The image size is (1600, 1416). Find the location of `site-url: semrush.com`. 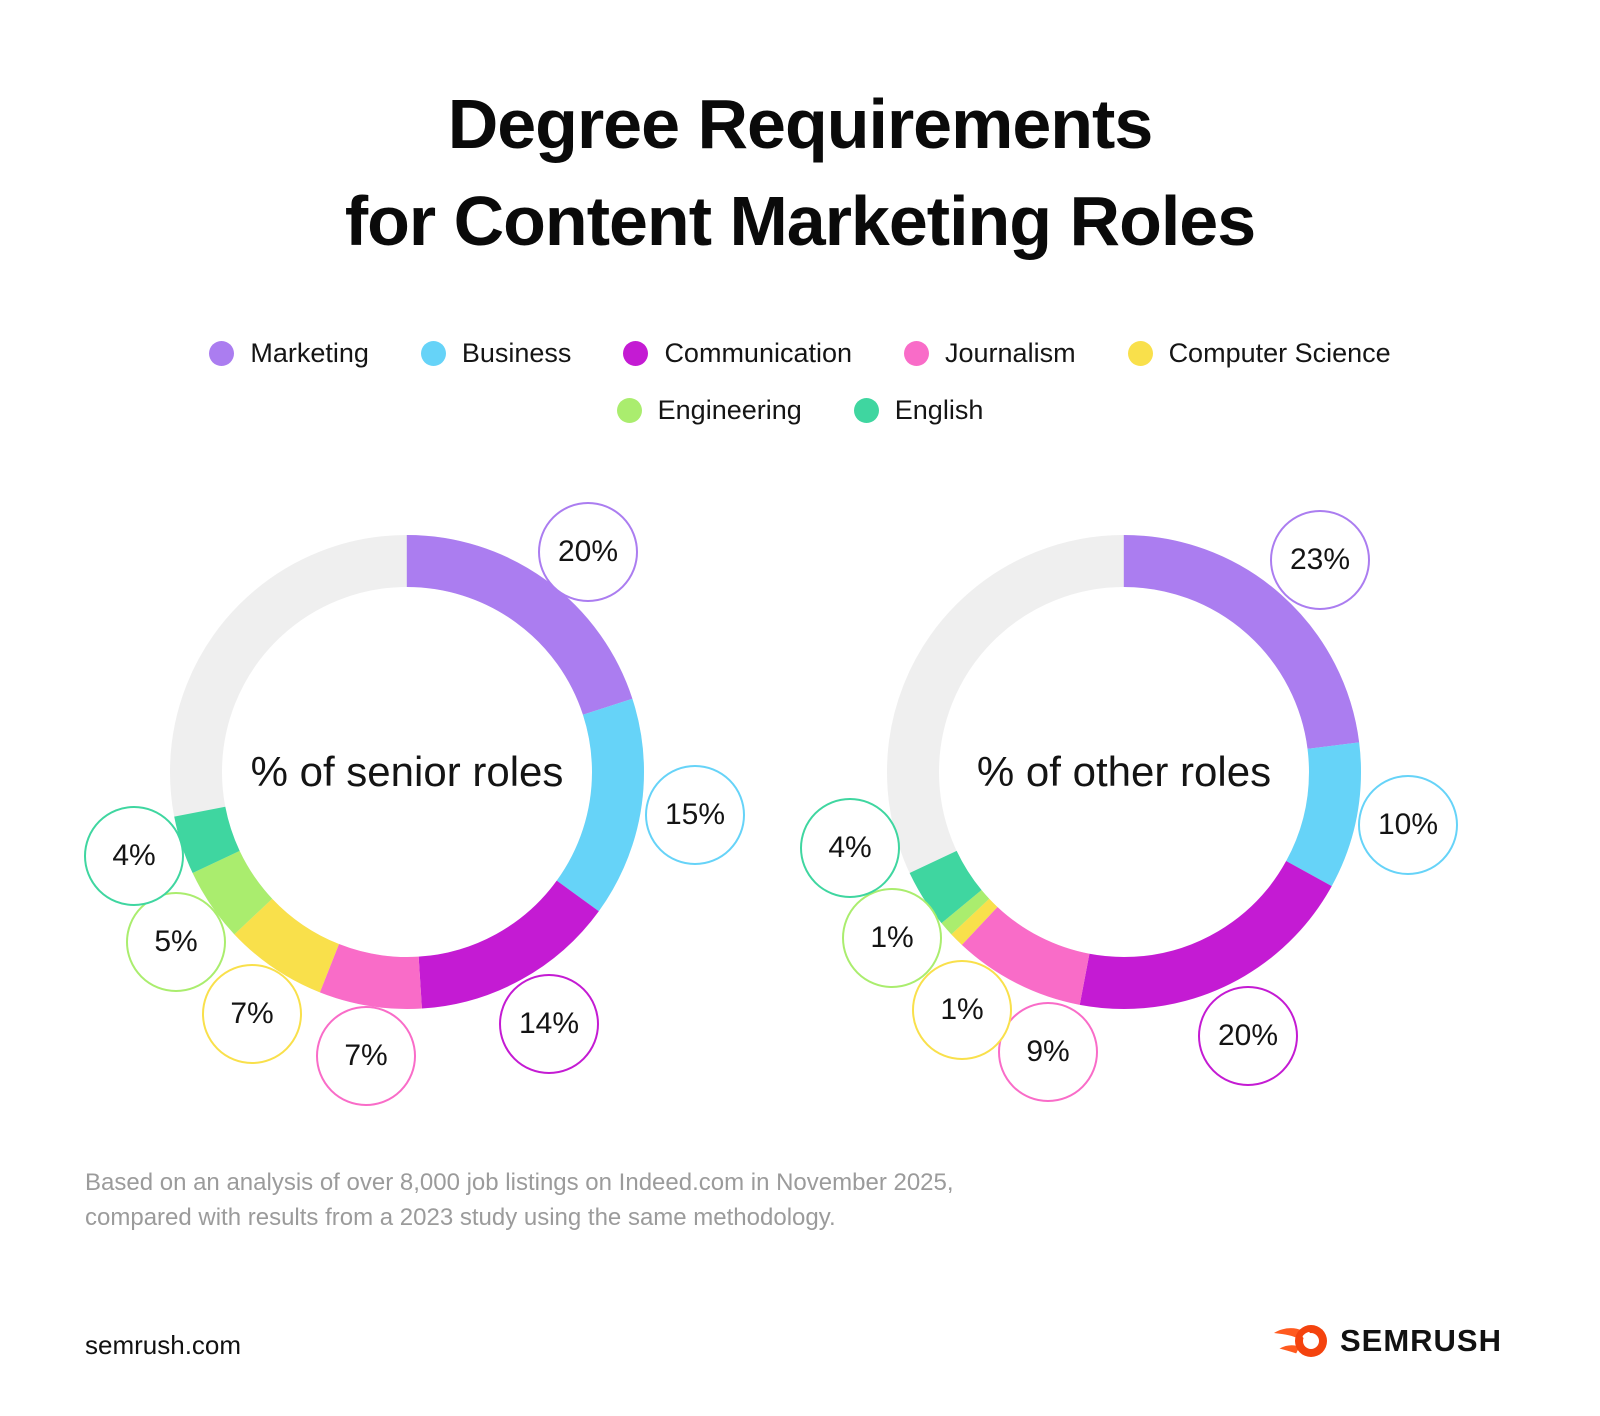

site-url: semrush.com is located at coordinates (163, 1345).